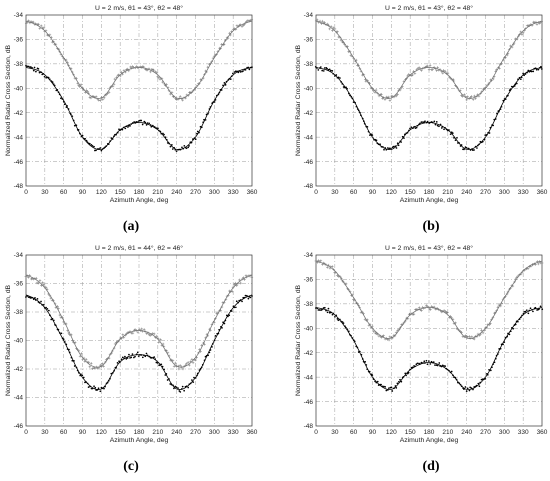 The image size is (550, 481). I want to click on caption-a-text: (a), so click(131, 226).